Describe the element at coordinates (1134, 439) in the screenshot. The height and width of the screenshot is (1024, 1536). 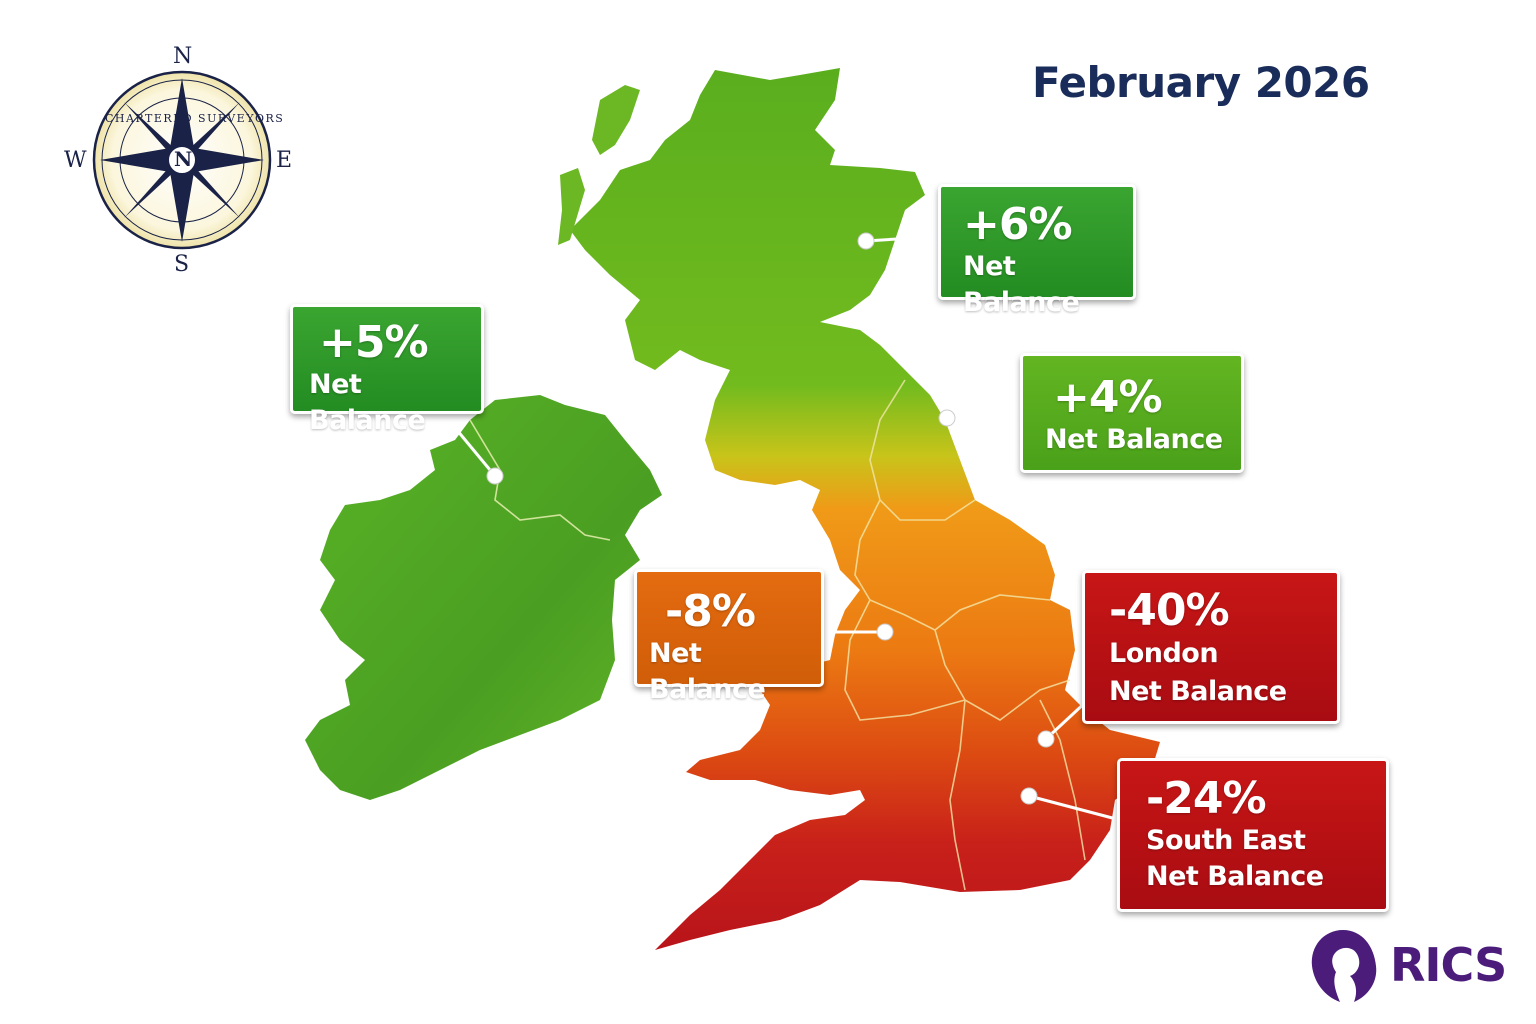
I see `north-east-label: Net Balance` at that location.